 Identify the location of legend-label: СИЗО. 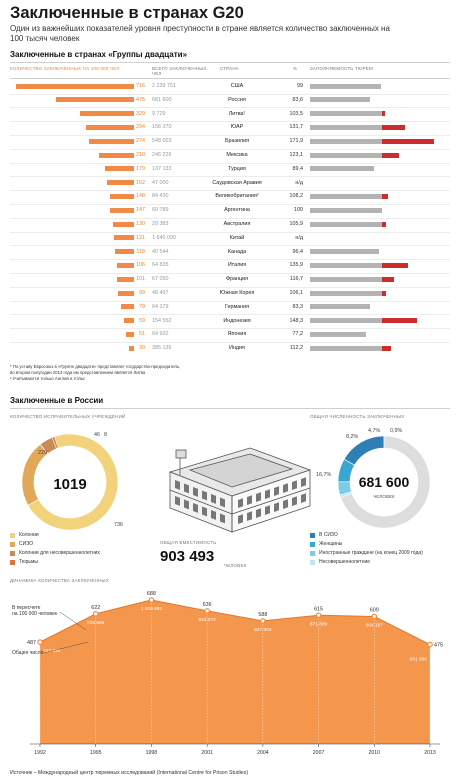
(26, 544).